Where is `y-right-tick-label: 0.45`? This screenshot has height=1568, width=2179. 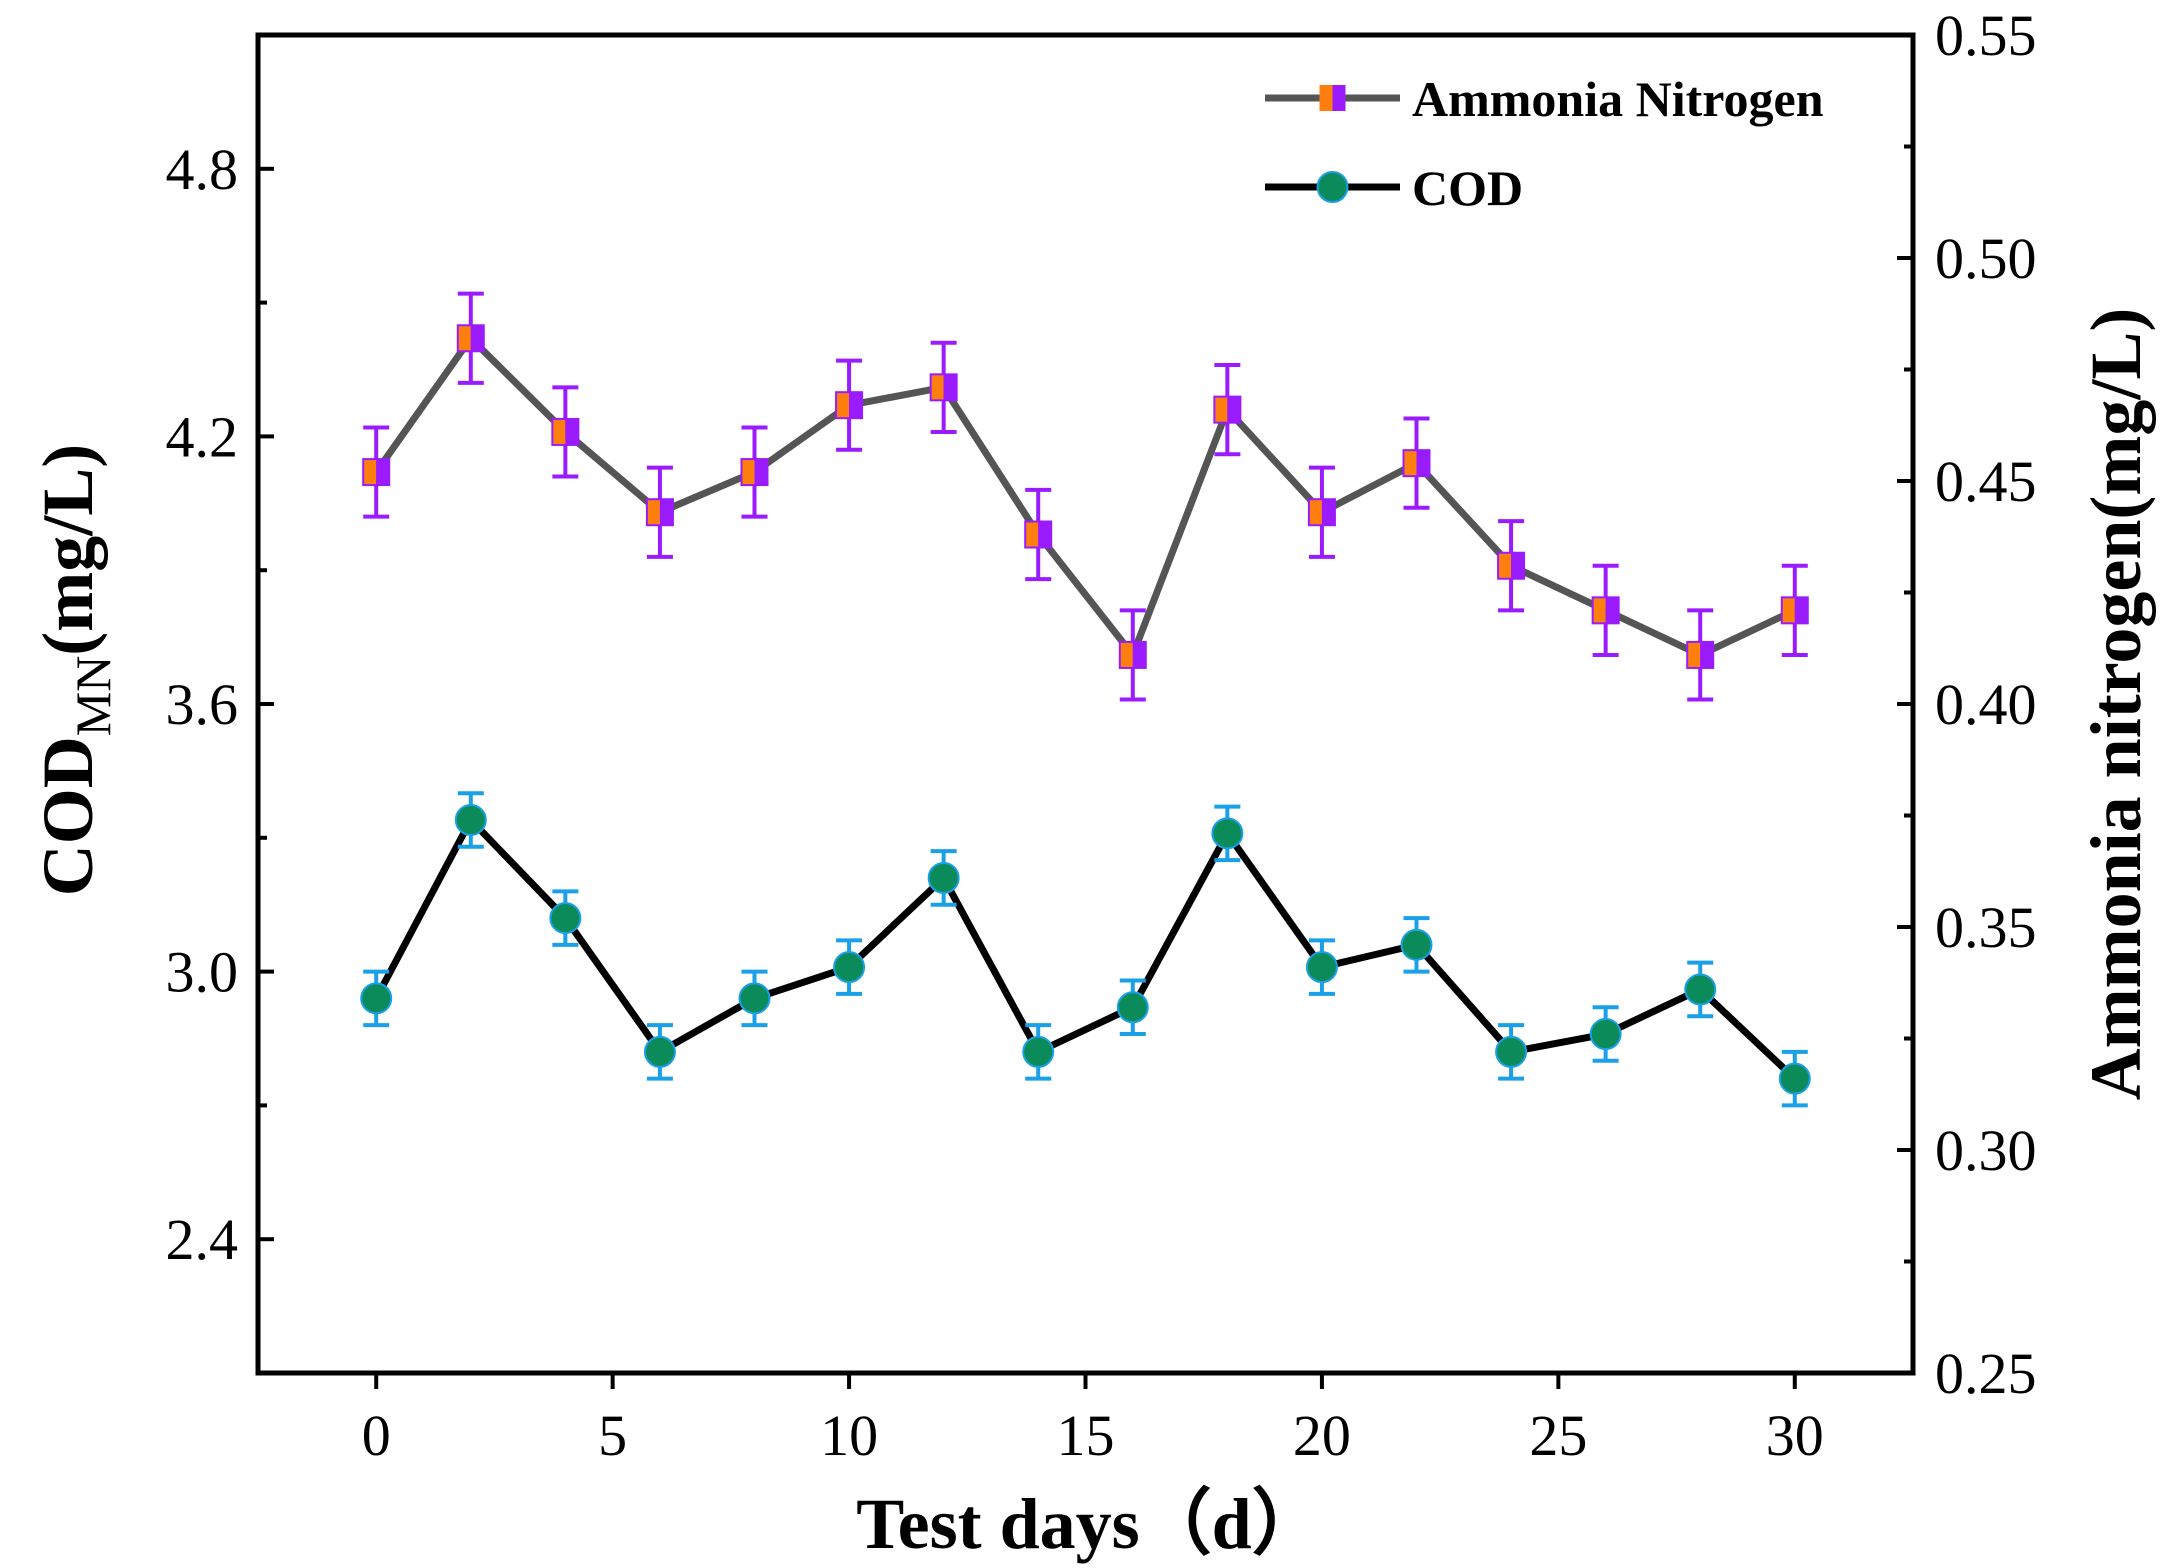
y-right-tick-label: 0.45 is located at coordinates (1986, 481).